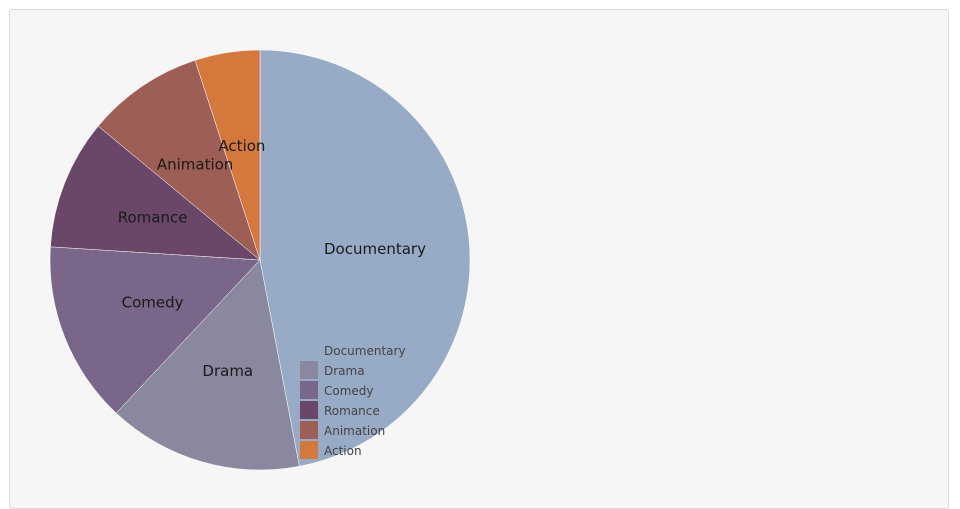  I want to click on legend-swatch-drama, so click(309, 370).